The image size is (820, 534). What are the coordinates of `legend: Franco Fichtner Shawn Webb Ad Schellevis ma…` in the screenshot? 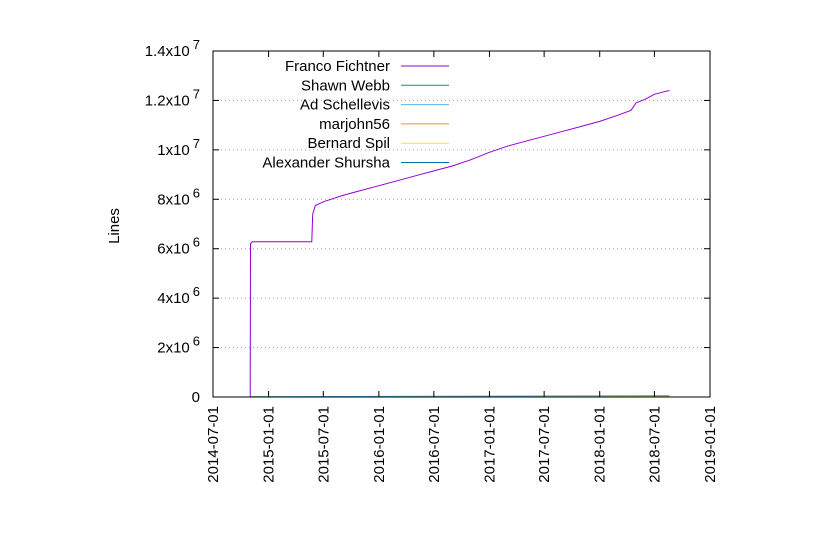 It's located at (355, 115).